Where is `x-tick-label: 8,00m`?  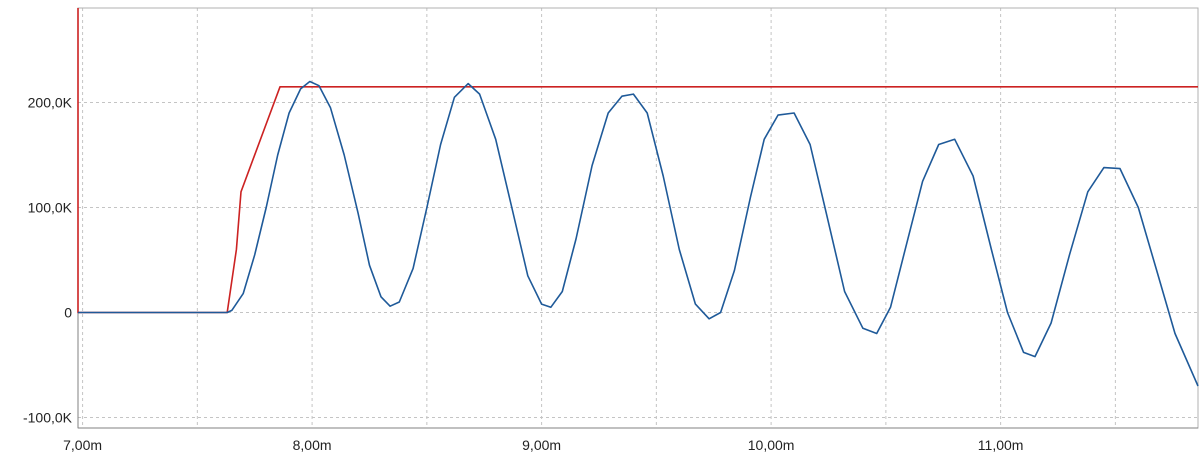 x-tick-label: 8,00m is located at coordinates (312, 445).